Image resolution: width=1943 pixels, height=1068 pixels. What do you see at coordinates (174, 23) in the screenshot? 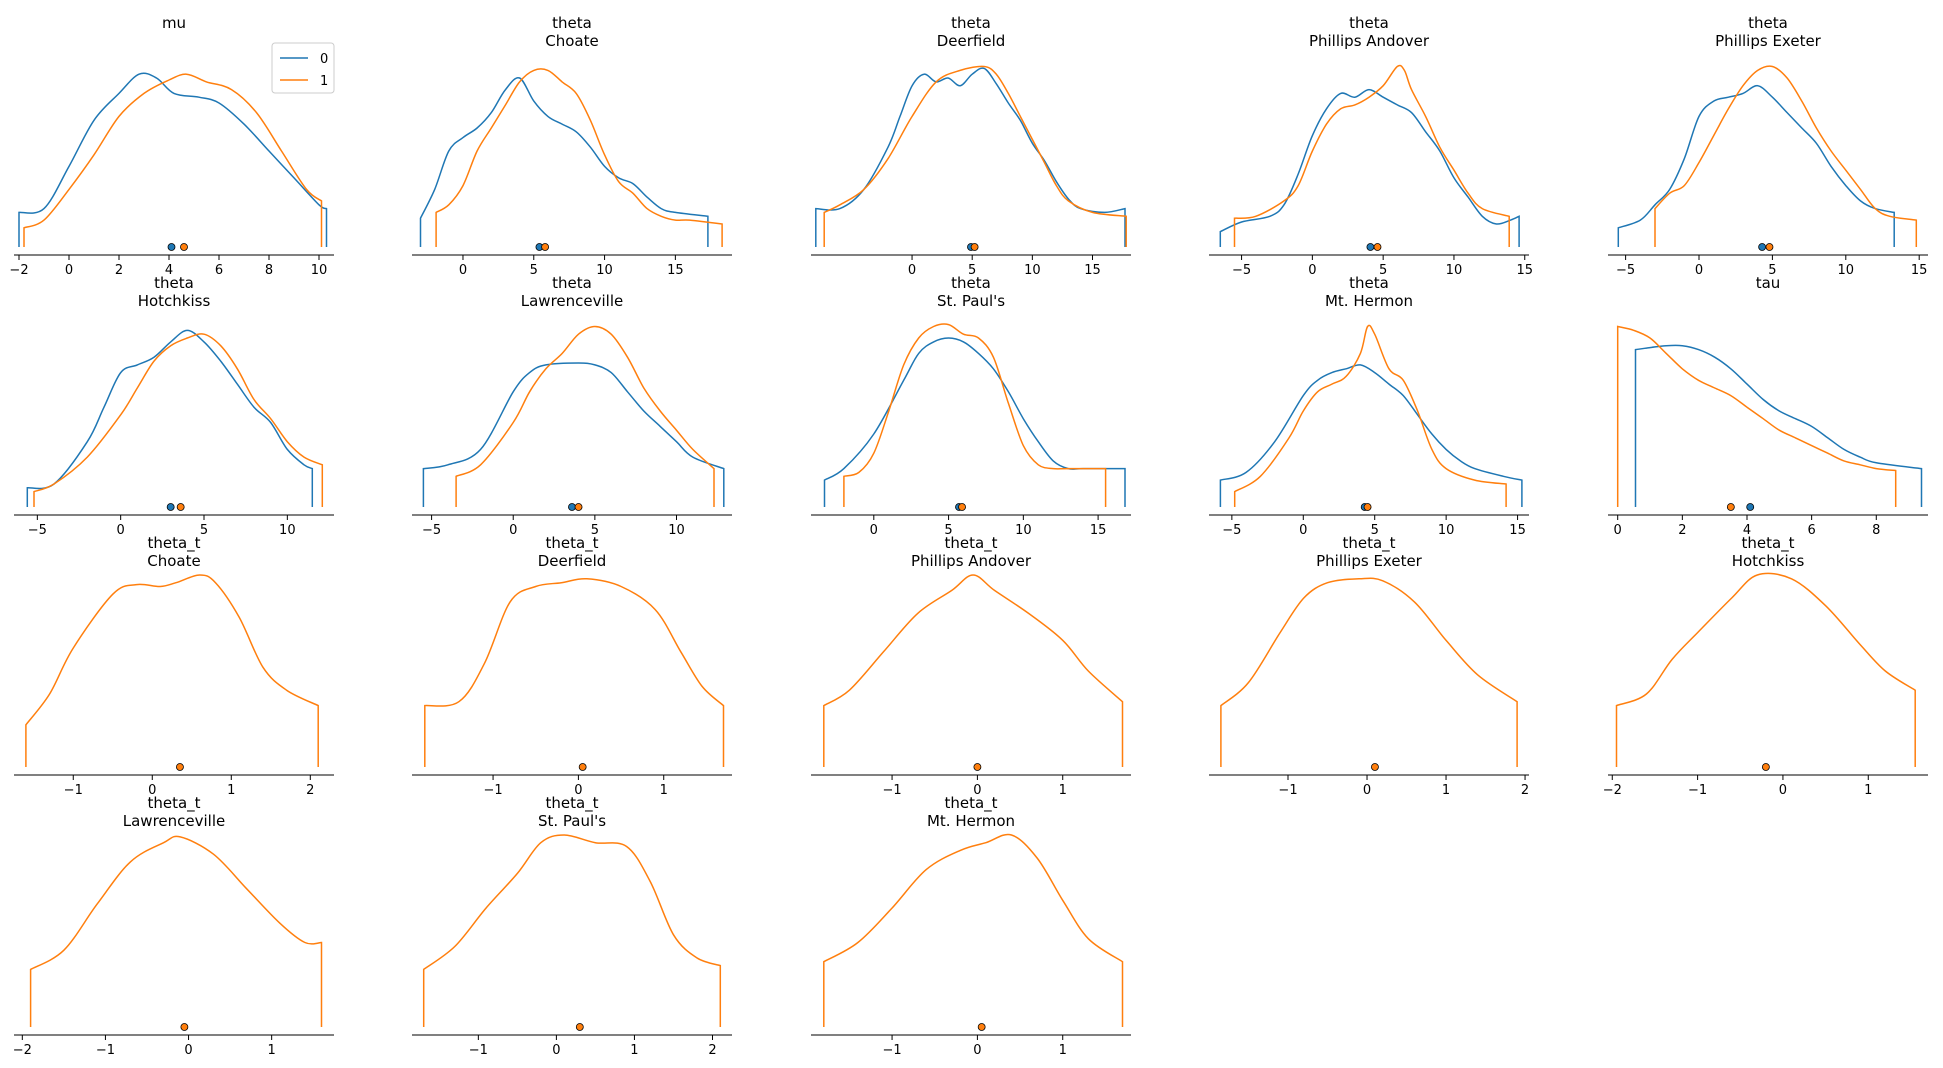
I see `panel-title-line: mu` at bounding box center [174, 23].